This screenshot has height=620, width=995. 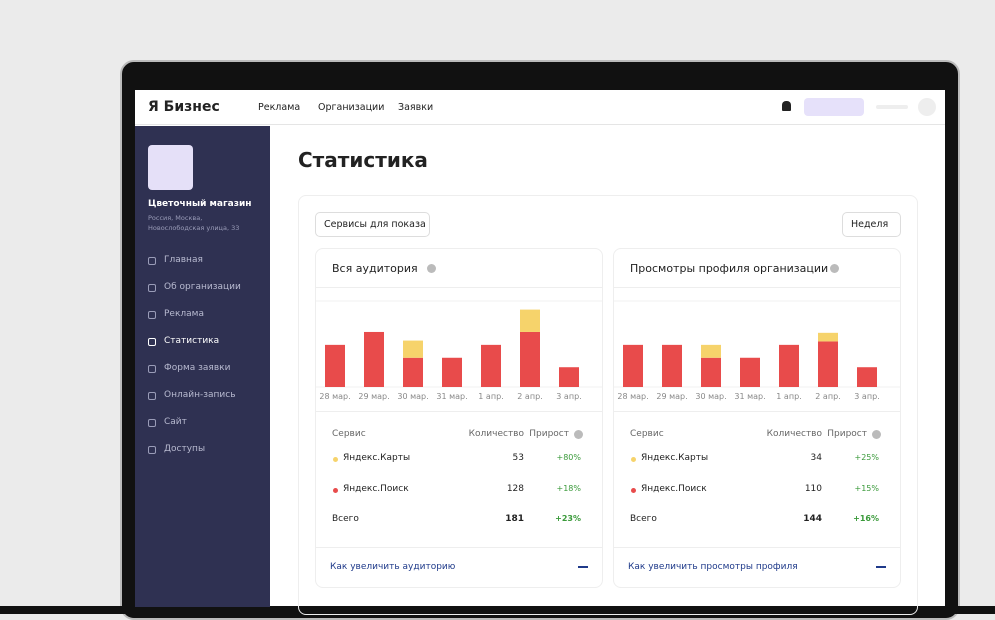 I want to click on x-tick-label: 2 апр., so click(x=827, y=396).